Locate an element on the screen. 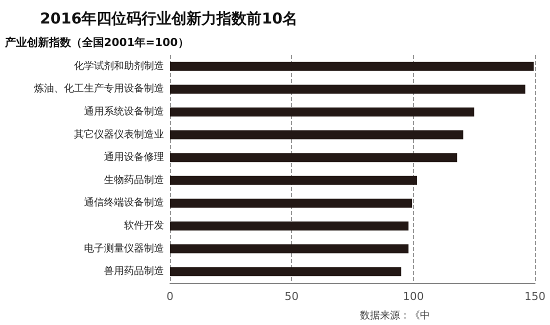  chart-title: 2016年四位码行业创新力指数前10名 is located at coordinates (169, 19).